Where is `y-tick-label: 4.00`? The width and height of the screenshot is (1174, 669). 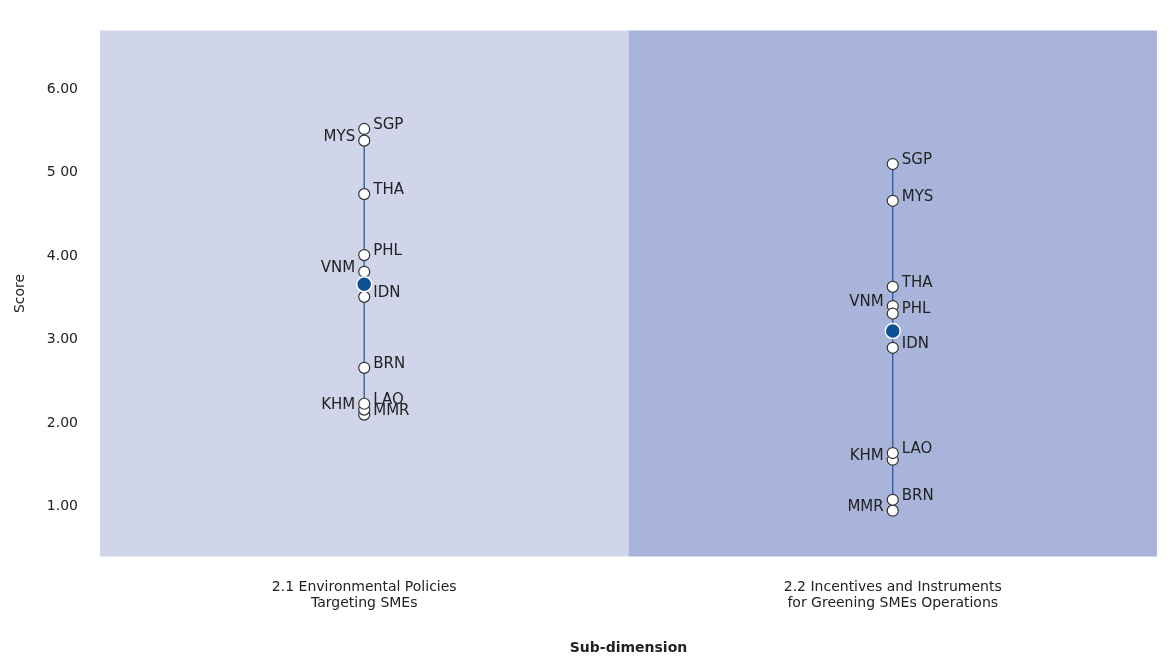
y-tick-label: 4.00 is located at coordinates (62, 254).